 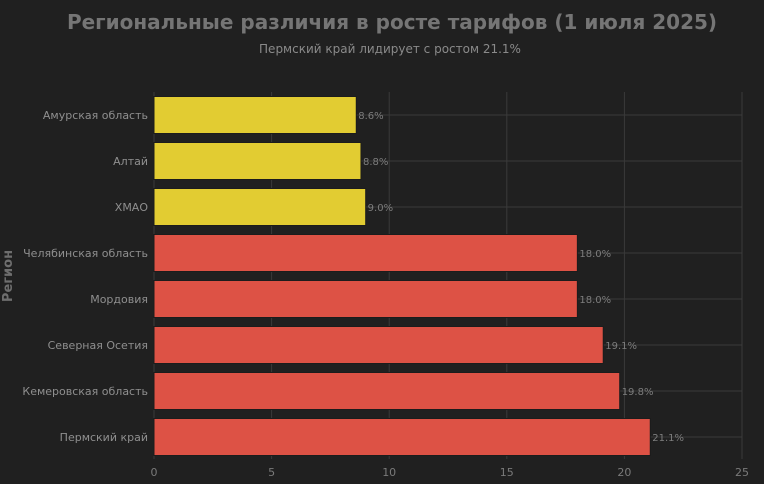 What do you see at coordinates (507, 472) in the screenshot?
I see `x-tick-label: 15` at bounding box center [507, 472].